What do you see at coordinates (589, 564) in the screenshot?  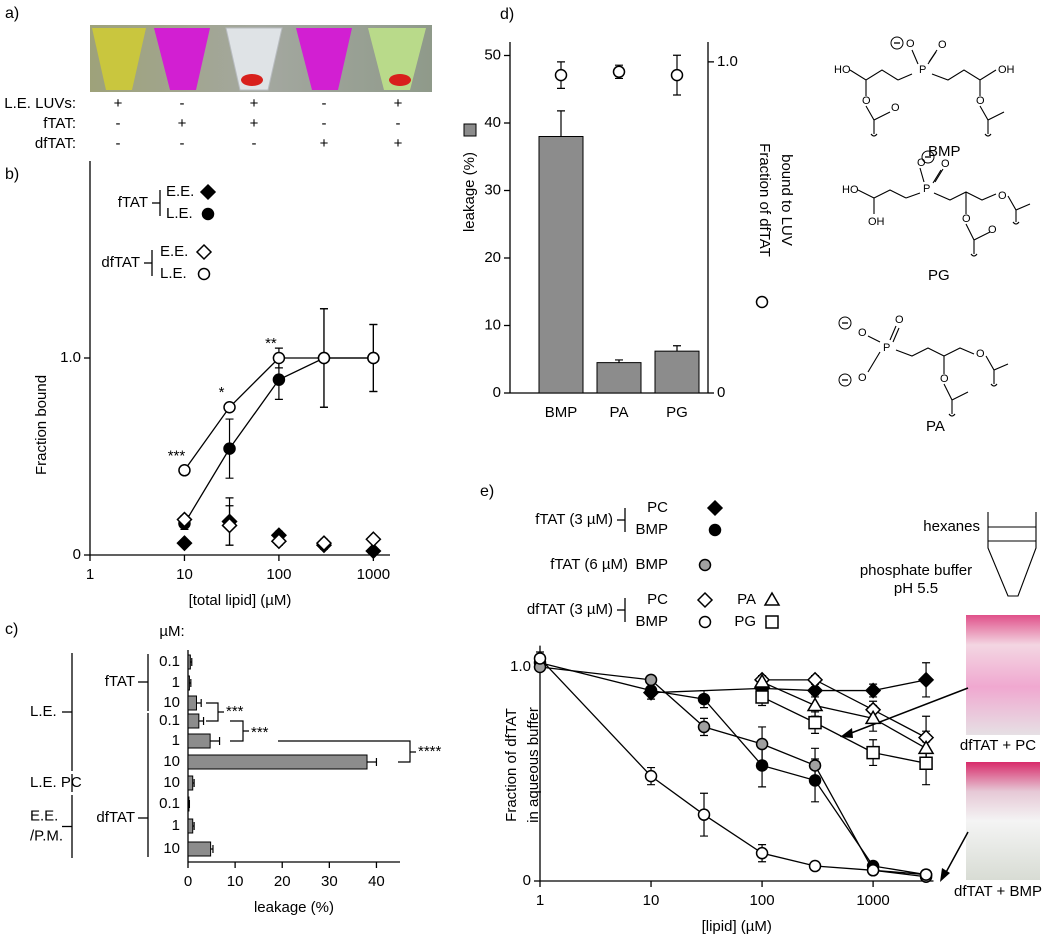 I see `legend-group: fTAT (6 µM)` at bounding box center [589, 564].